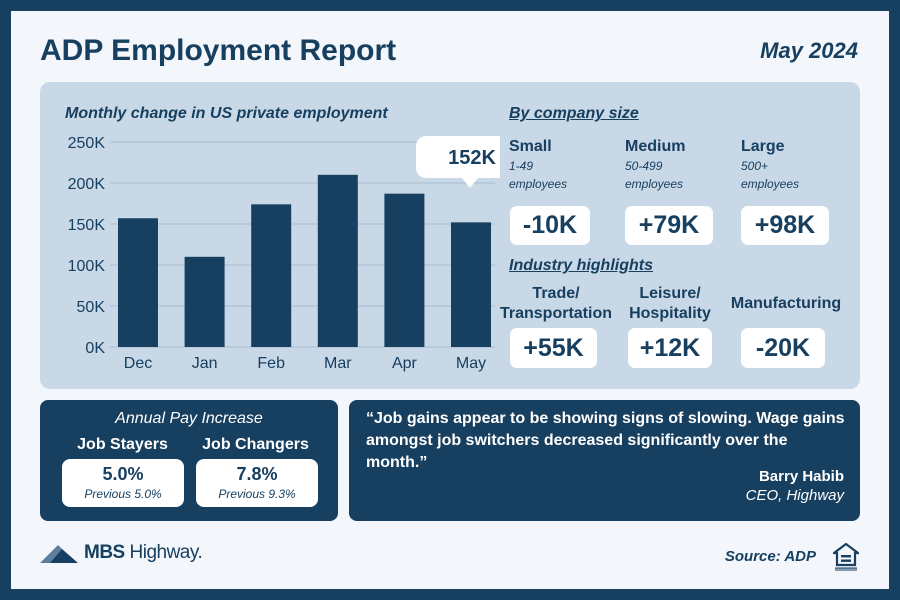 The image size is (900, 600). Describe the element at coordinates (257, 474) in the screenshot. I see `job-changers-value: 7.8%` at that location.